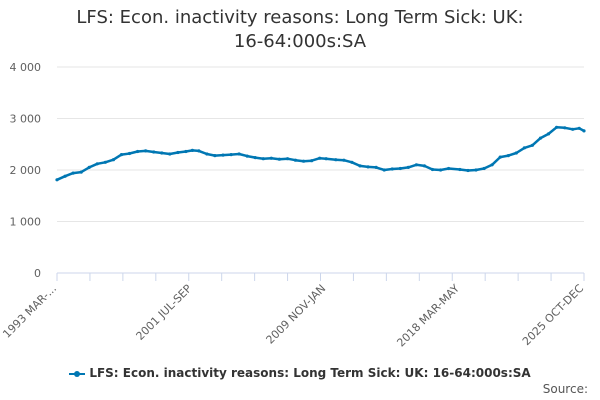 This screenshot has height=400, width=600. What do you see at coordinates (77, 374) in the screenshot?
I see `legend-line-marker-icon` at bounding box center [77, 374].